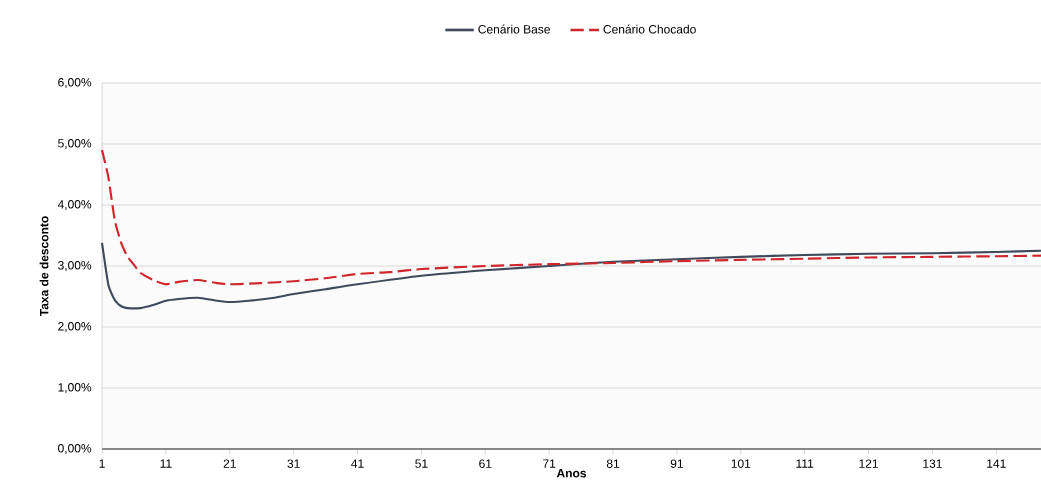 The width and height of the screenshot is (1041, 494). I want to click on legend-label: Cenário Base, so click(514, 29).